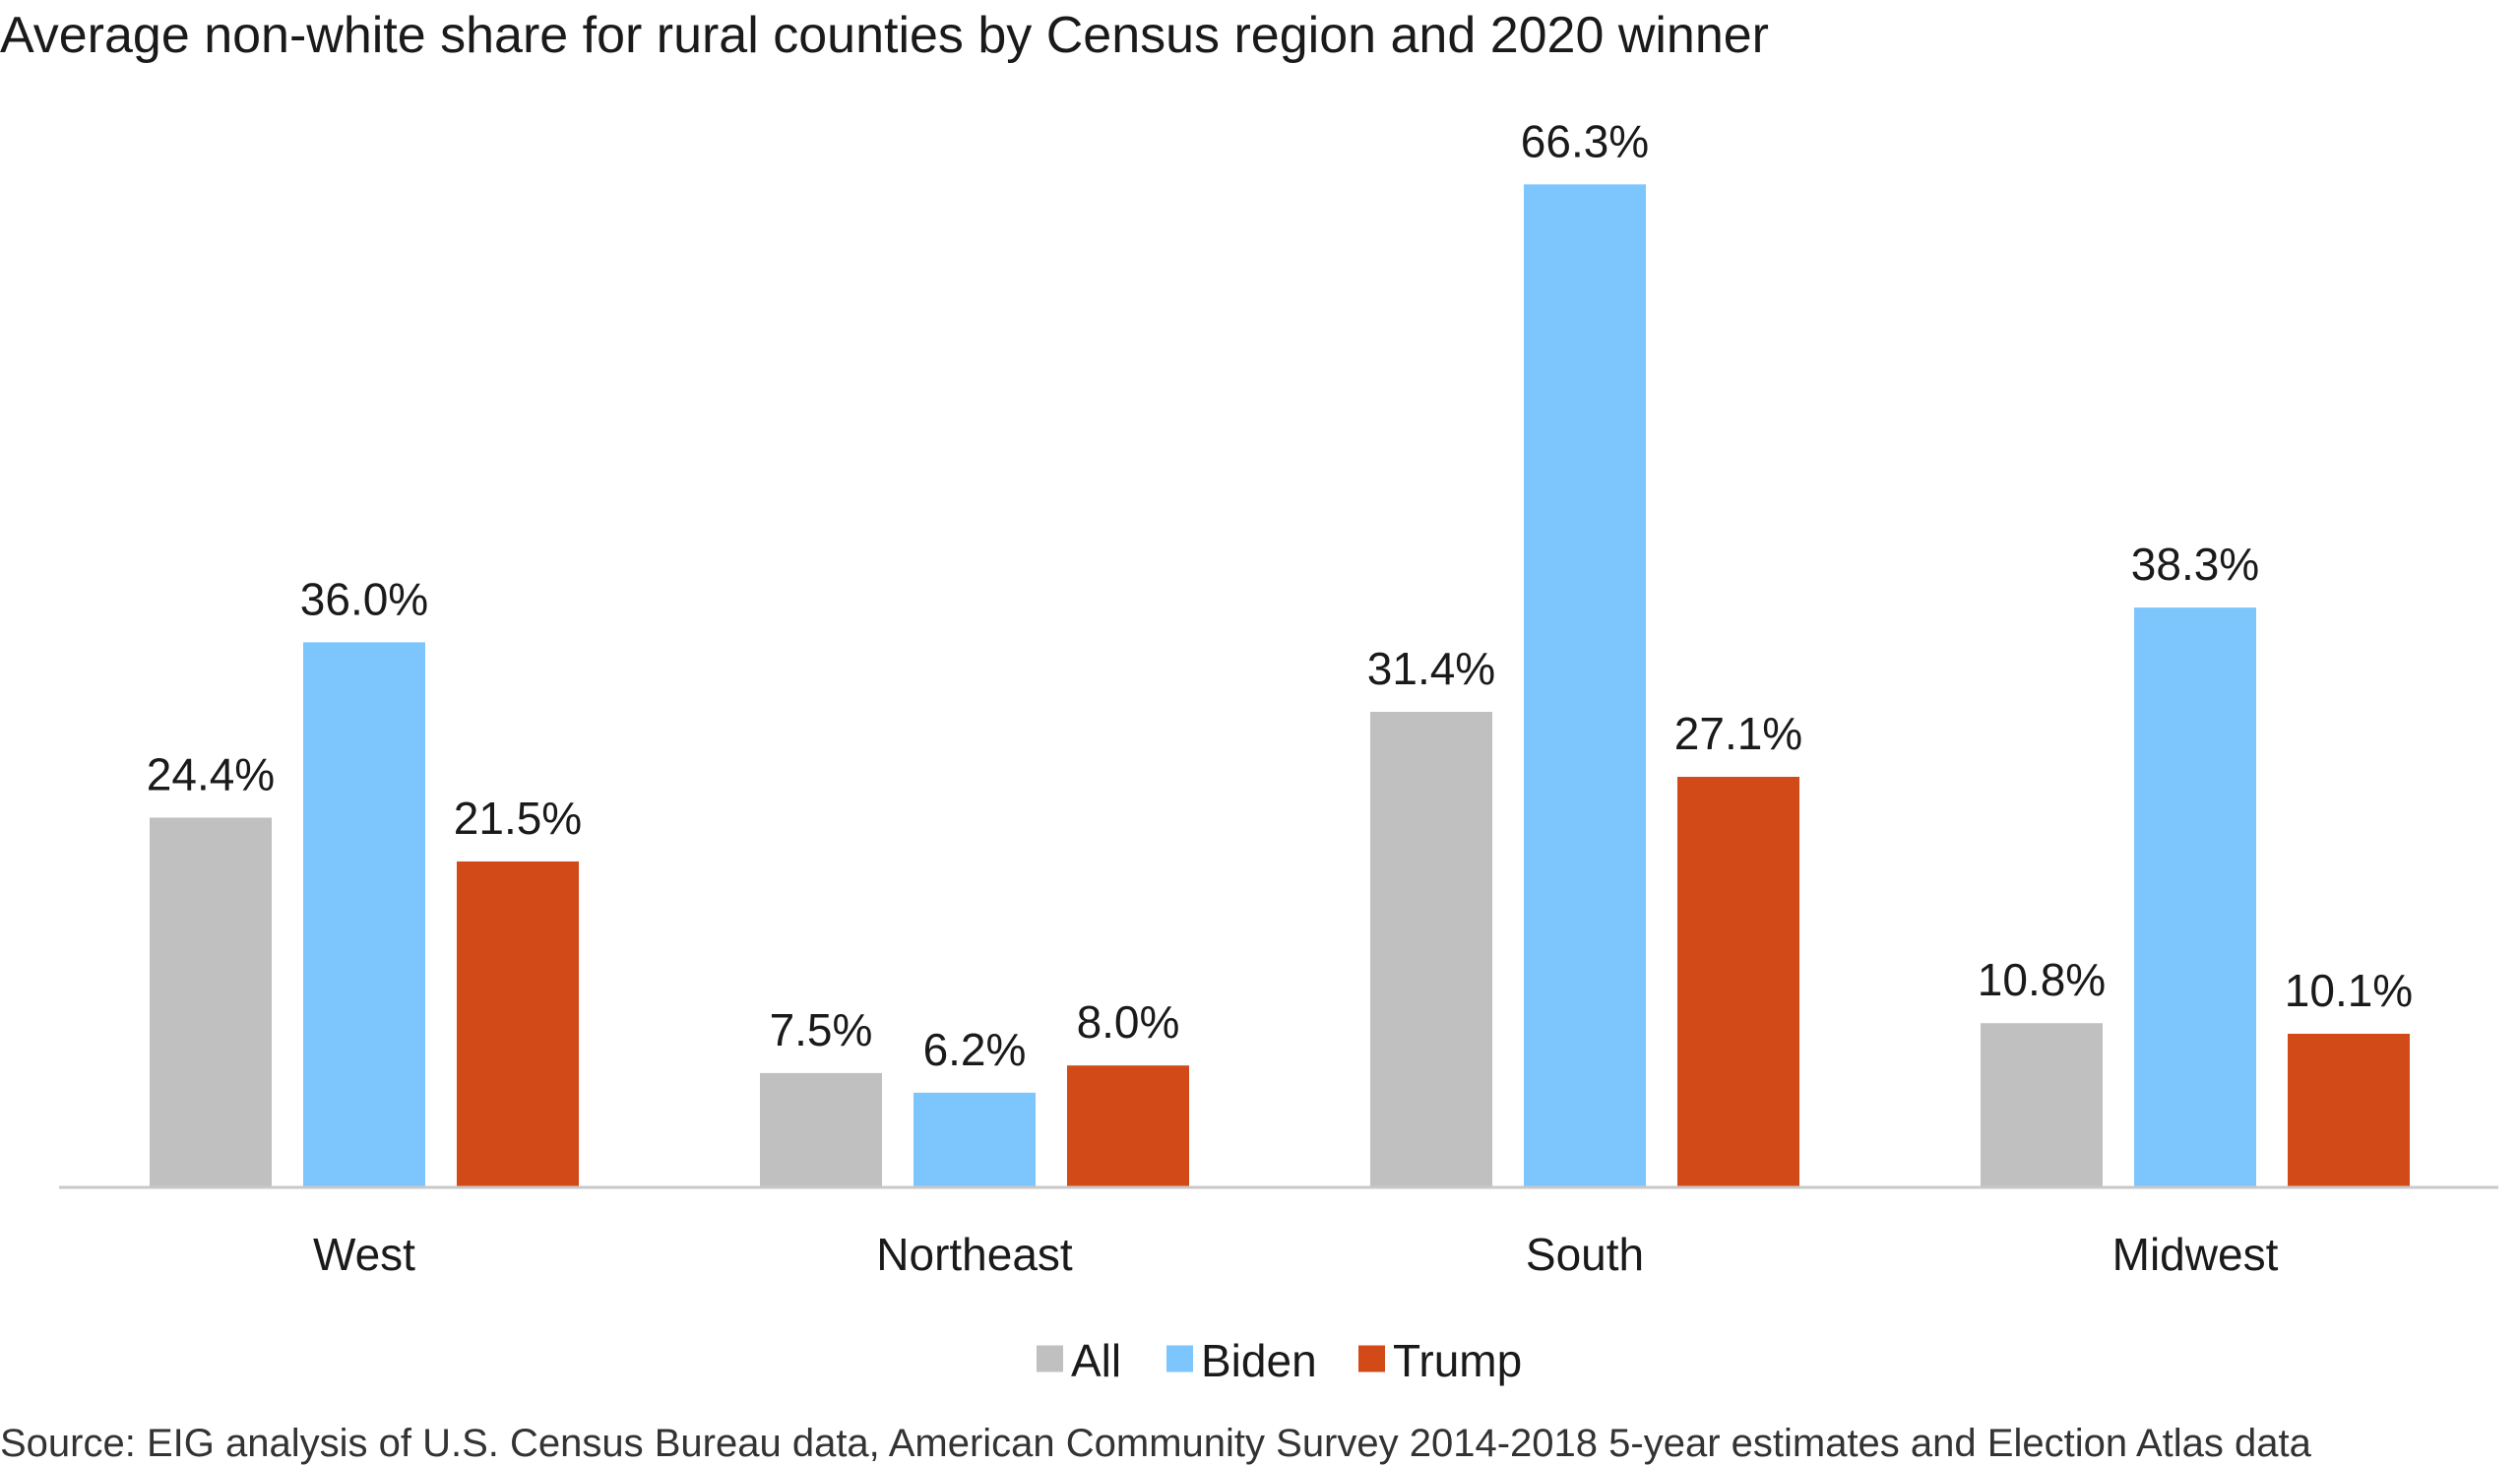 Image resolution: width=2520 pixels, height=1466 pixels. What do you see at coordinates (2042, 1104) in the screenshot?
I see `bar-midwest-all` at bounding box center [2042, 1104].